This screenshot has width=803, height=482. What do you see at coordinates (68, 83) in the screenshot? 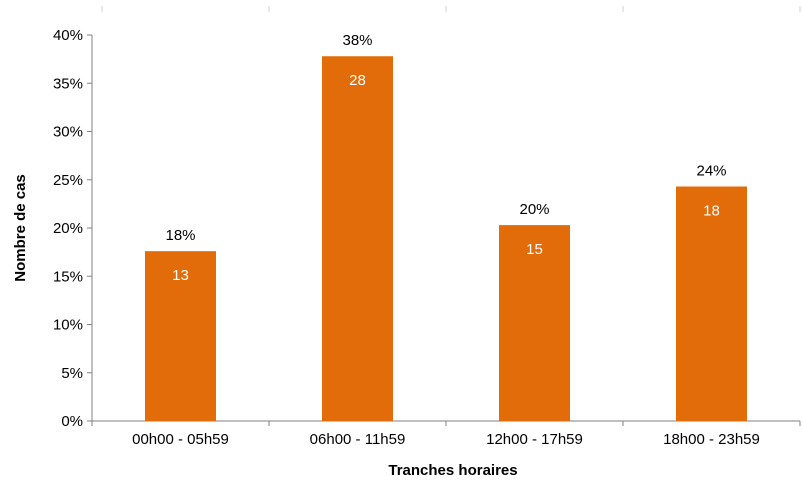
I see `y-tick-label: 35%` at bounding box center [68, 83].